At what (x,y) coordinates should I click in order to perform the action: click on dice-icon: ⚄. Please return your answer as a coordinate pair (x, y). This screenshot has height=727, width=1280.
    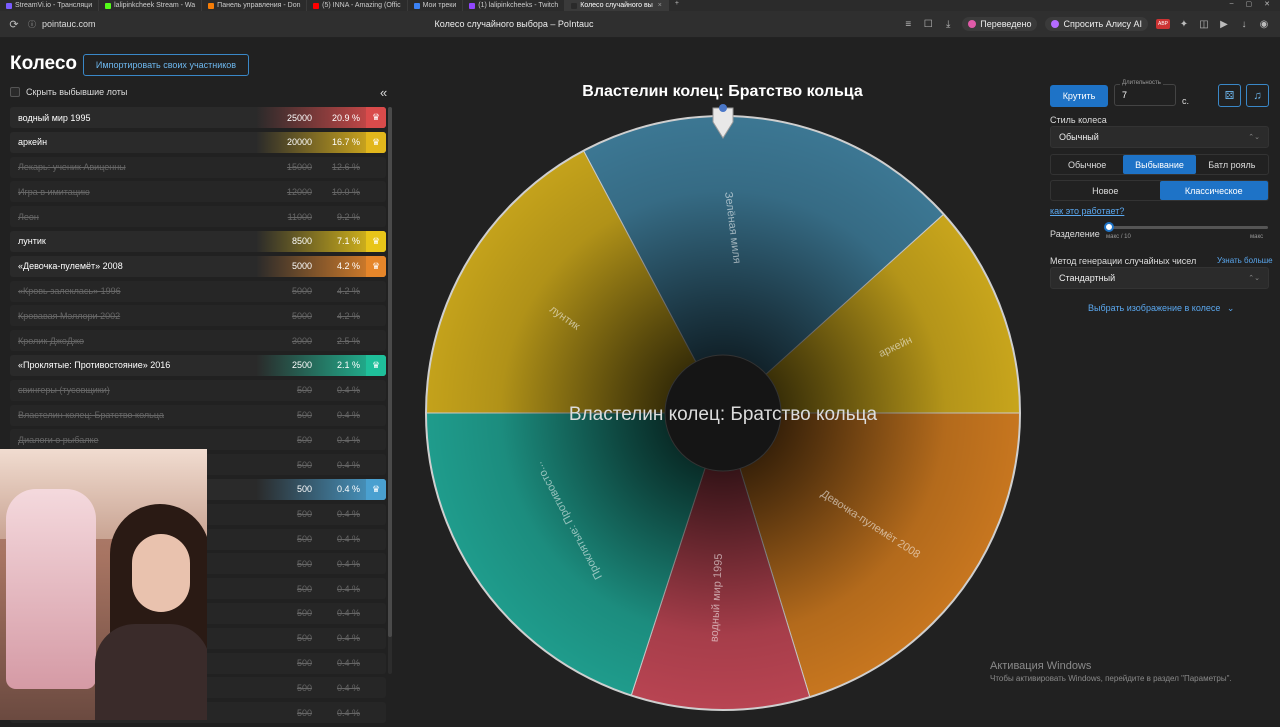
    Looking at the image, I should click on (1229, 95).